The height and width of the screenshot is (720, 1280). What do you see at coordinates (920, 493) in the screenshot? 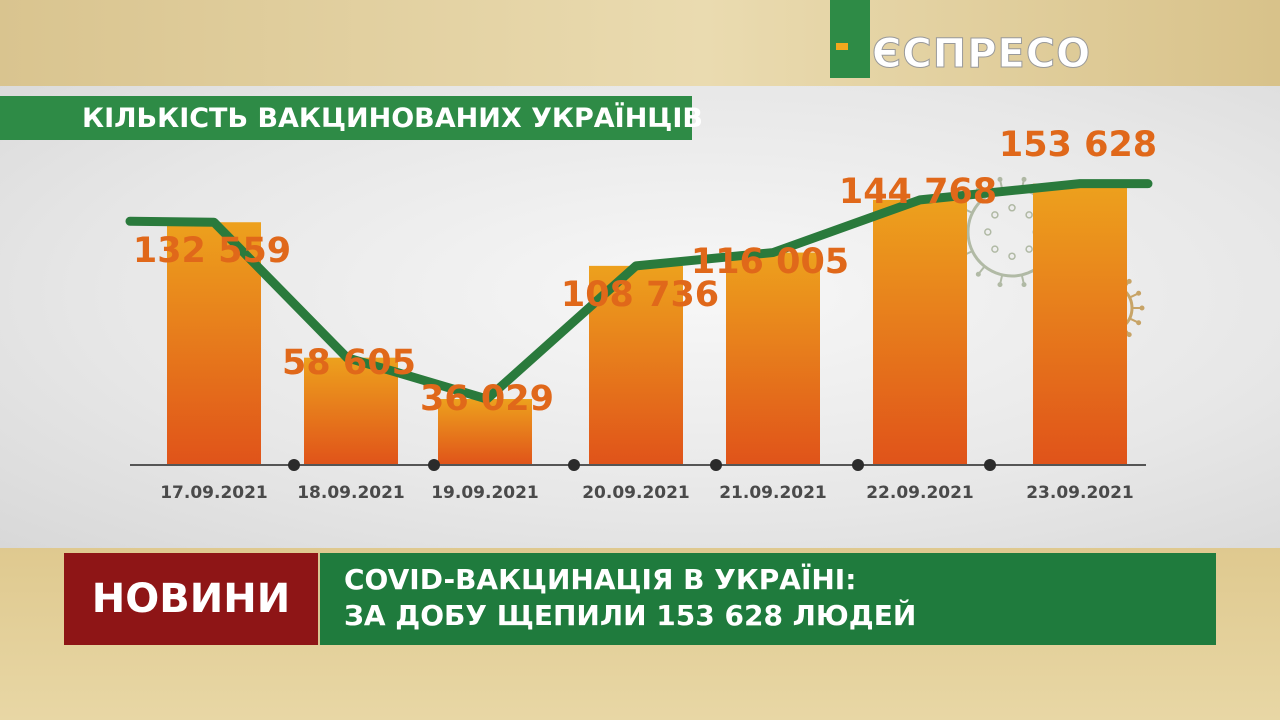
I see `x-tick-label-22.09.2021: 22.09.2021` at bounding box center [920, 493].